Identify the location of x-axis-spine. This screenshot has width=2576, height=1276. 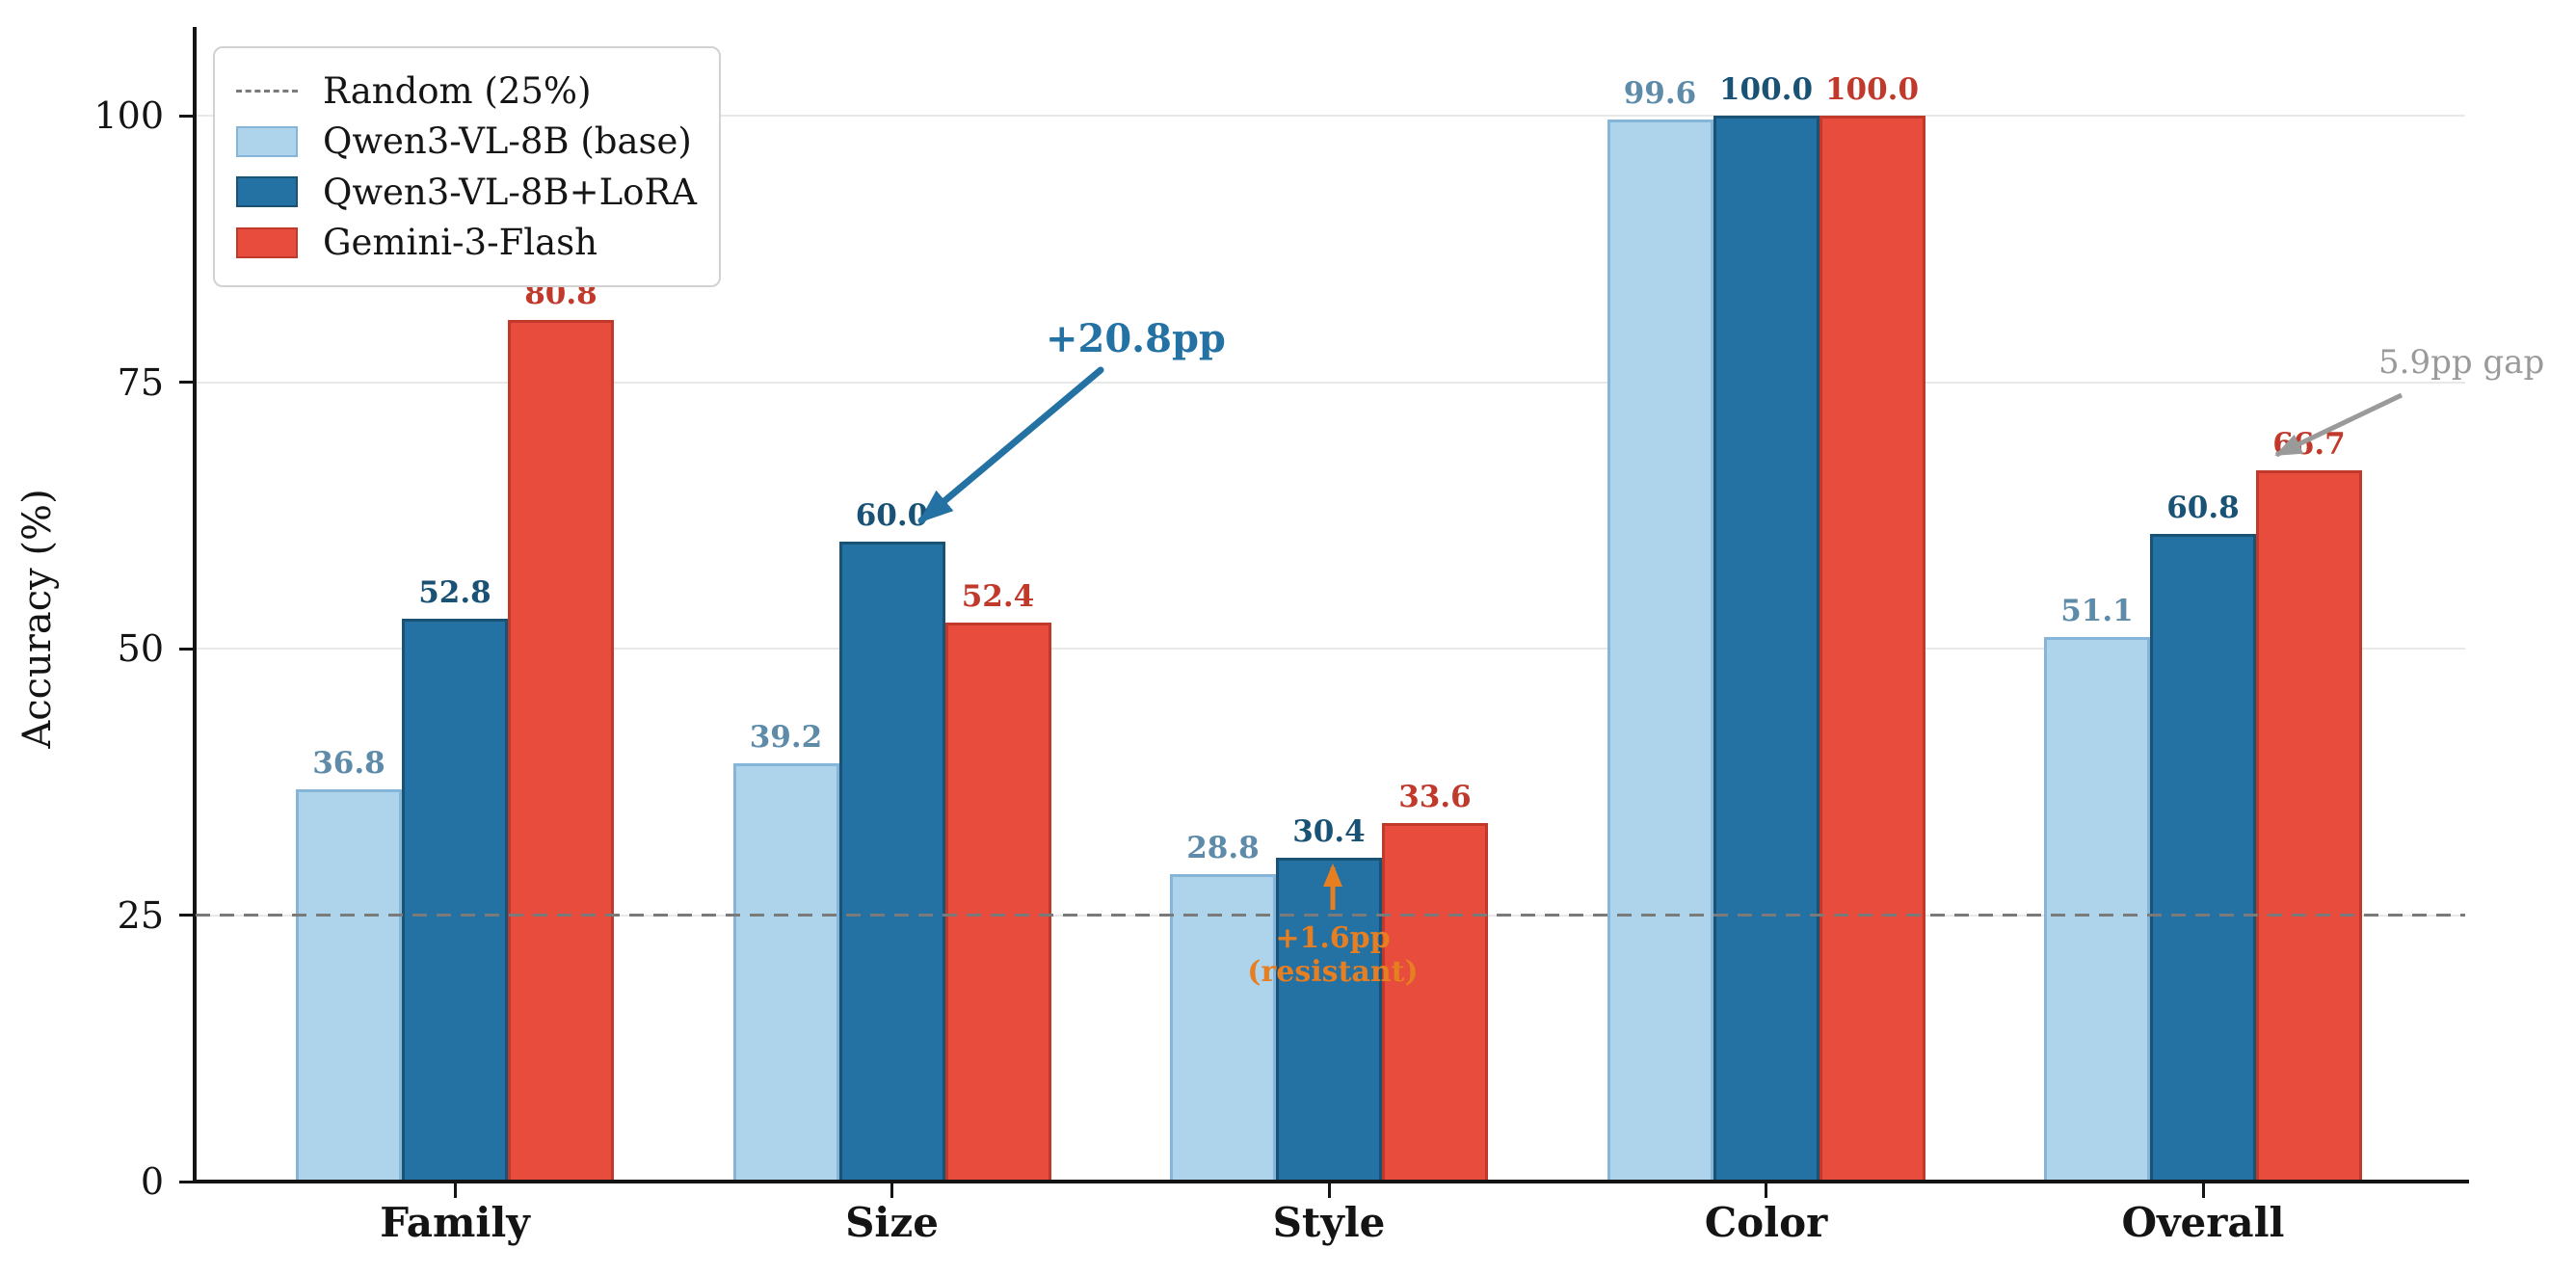
(1331, 1181).